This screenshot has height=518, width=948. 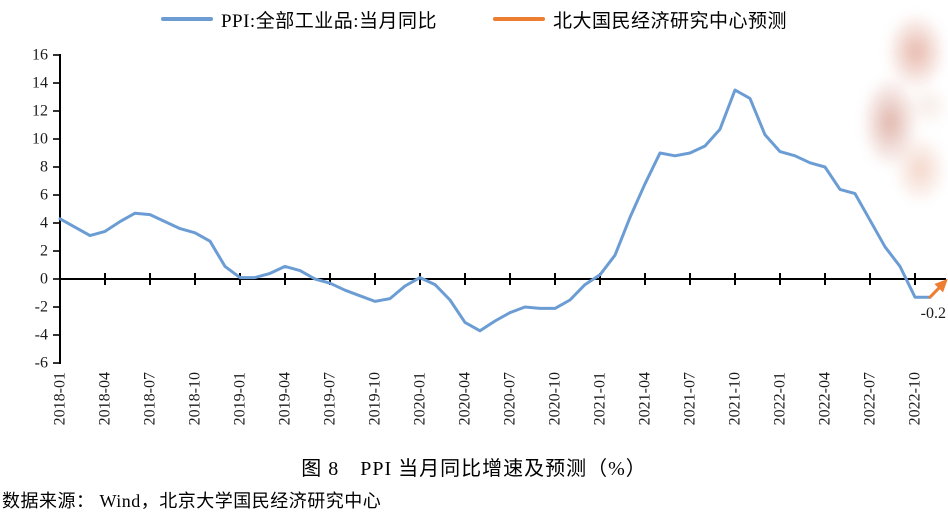 What do you see at coordinates (735, 398) in the screenshot?
I see `svg-text: 2021-10` at bounding box center [735, 398].